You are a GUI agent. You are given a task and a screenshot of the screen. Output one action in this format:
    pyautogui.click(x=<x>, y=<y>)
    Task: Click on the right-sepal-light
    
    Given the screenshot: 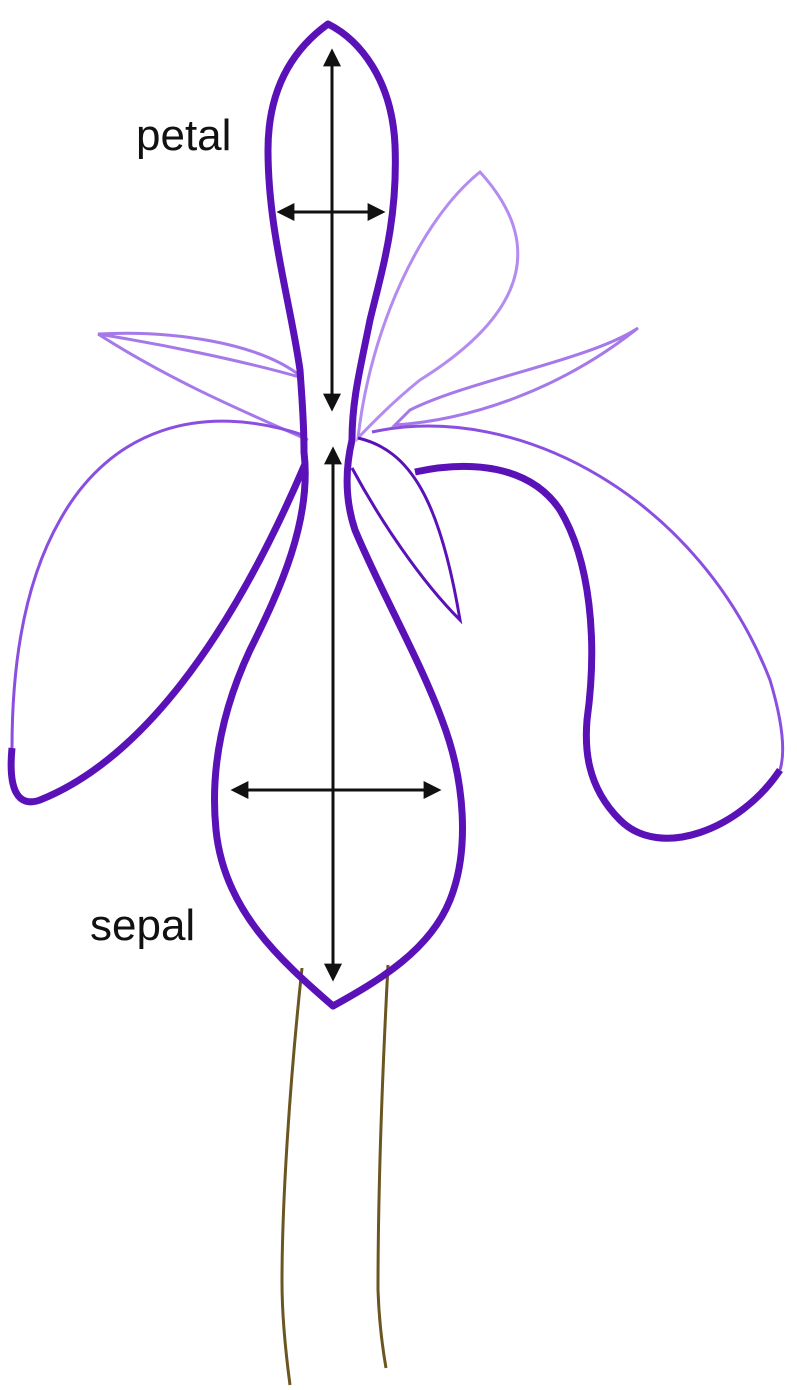 What is the action you would take?
    pyautogui.click(x=578, y=597)
    